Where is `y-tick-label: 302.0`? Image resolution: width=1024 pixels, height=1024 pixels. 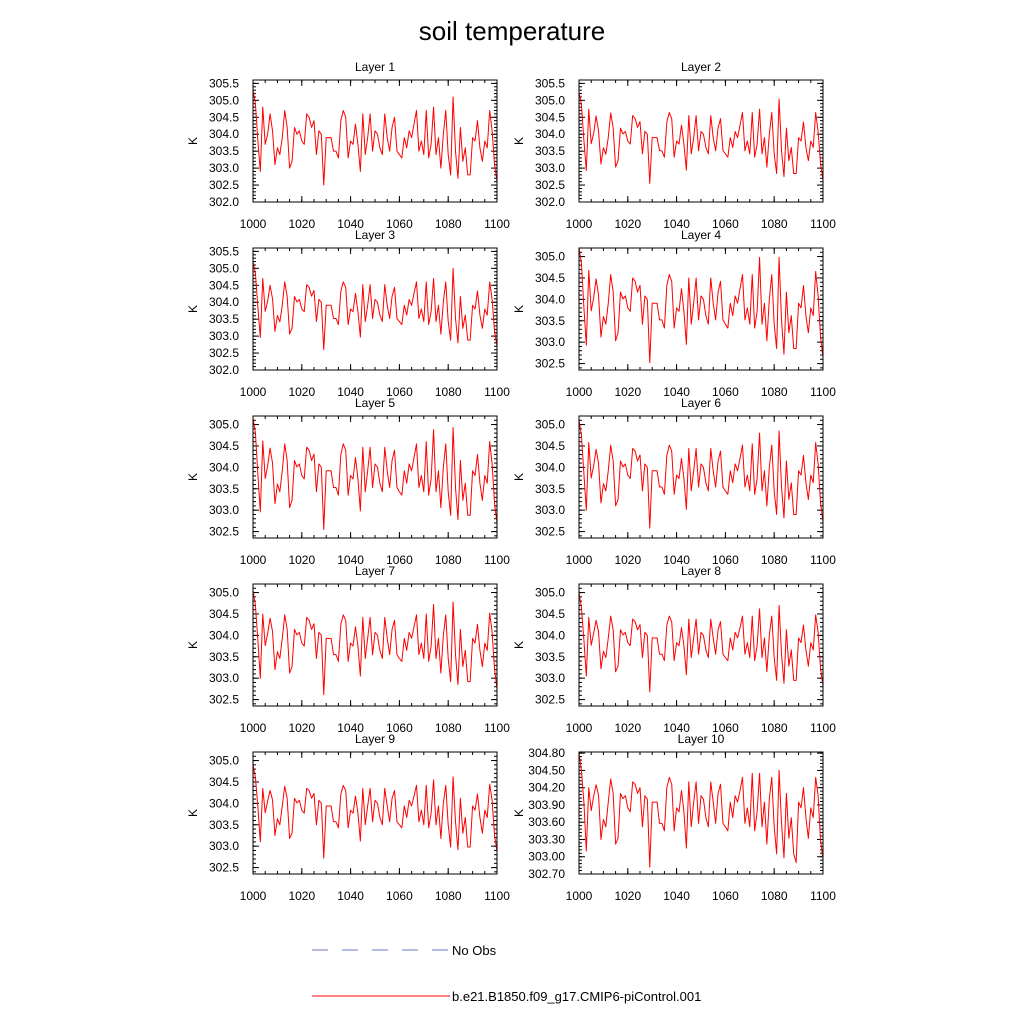 y-tick-label: 302.0 is located at coordinates (224, 202).